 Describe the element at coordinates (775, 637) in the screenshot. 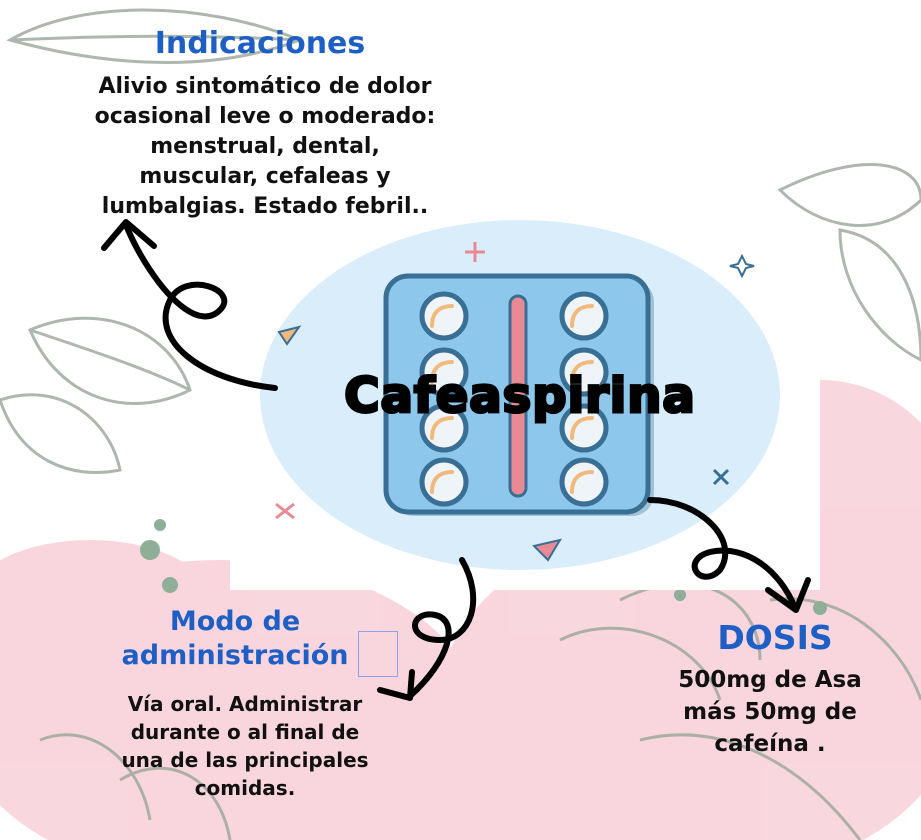

I see `dosis-title: DOSIS` at that location.